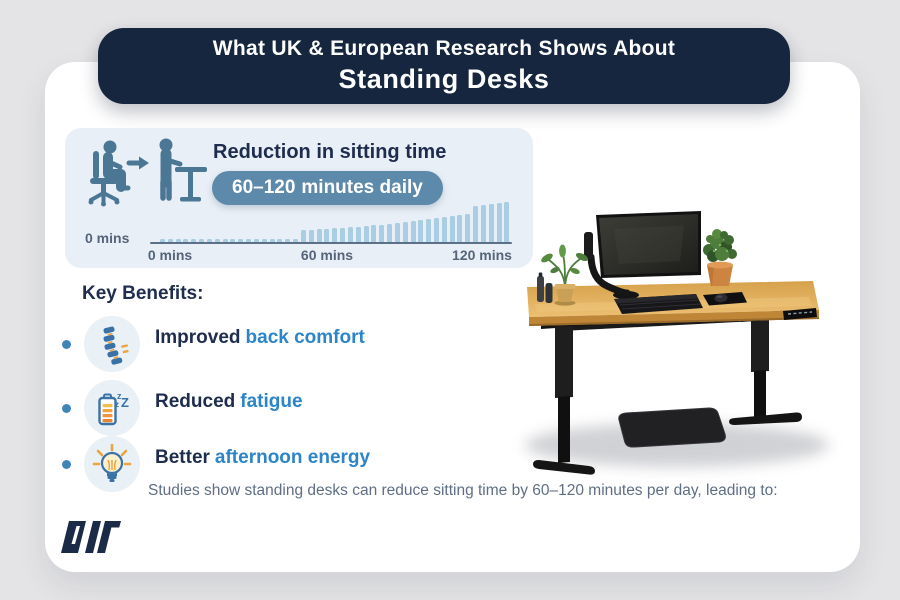  What do you see at coordinates (444, 48) in the screenshot?
I see `title-line-1: What UK & European Research Shows About` at bounding box center [444, 48].